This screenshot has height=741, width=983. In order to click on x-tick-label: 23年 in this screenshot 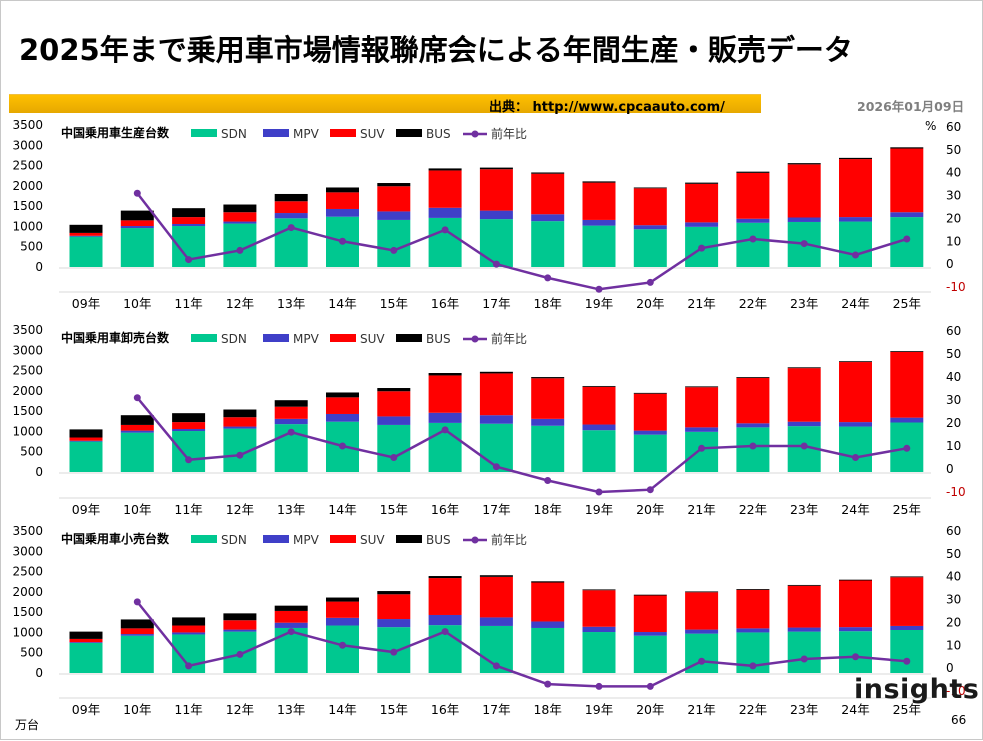, I will do `click(804, 303)`.